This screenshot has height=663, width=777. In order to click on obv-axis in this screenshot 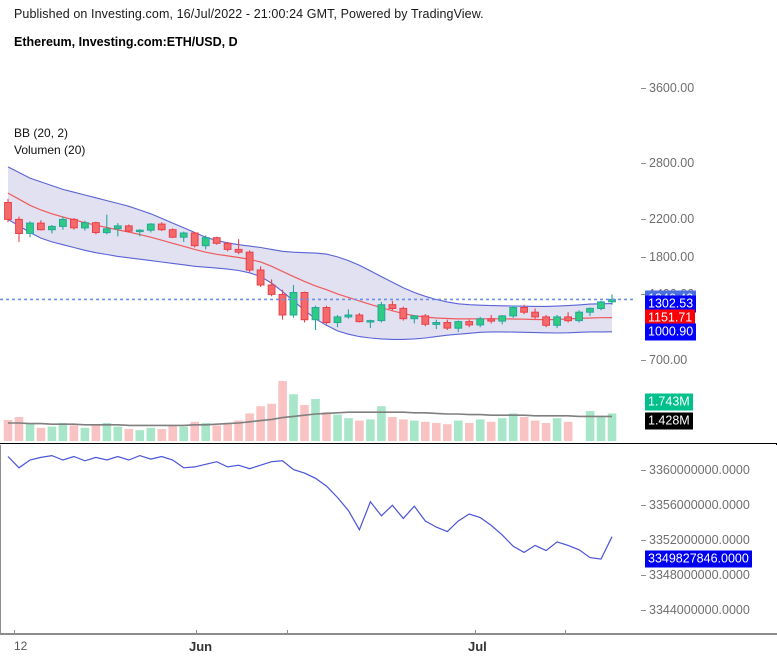, I will do `click(706, 539)`.